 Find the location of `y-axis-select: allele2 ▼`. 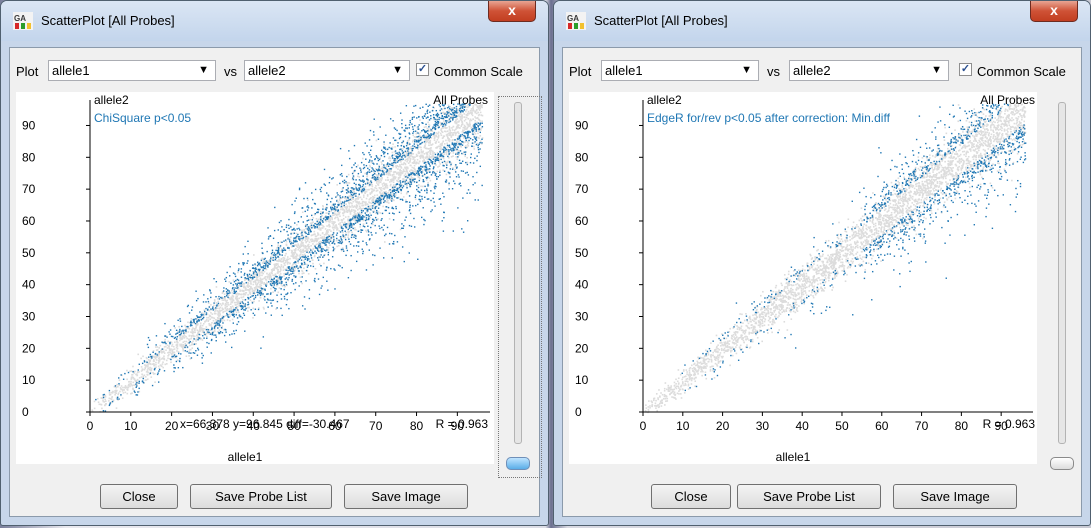

y-axis-select: allele2 ▼ is located at coordinates (327, 70).